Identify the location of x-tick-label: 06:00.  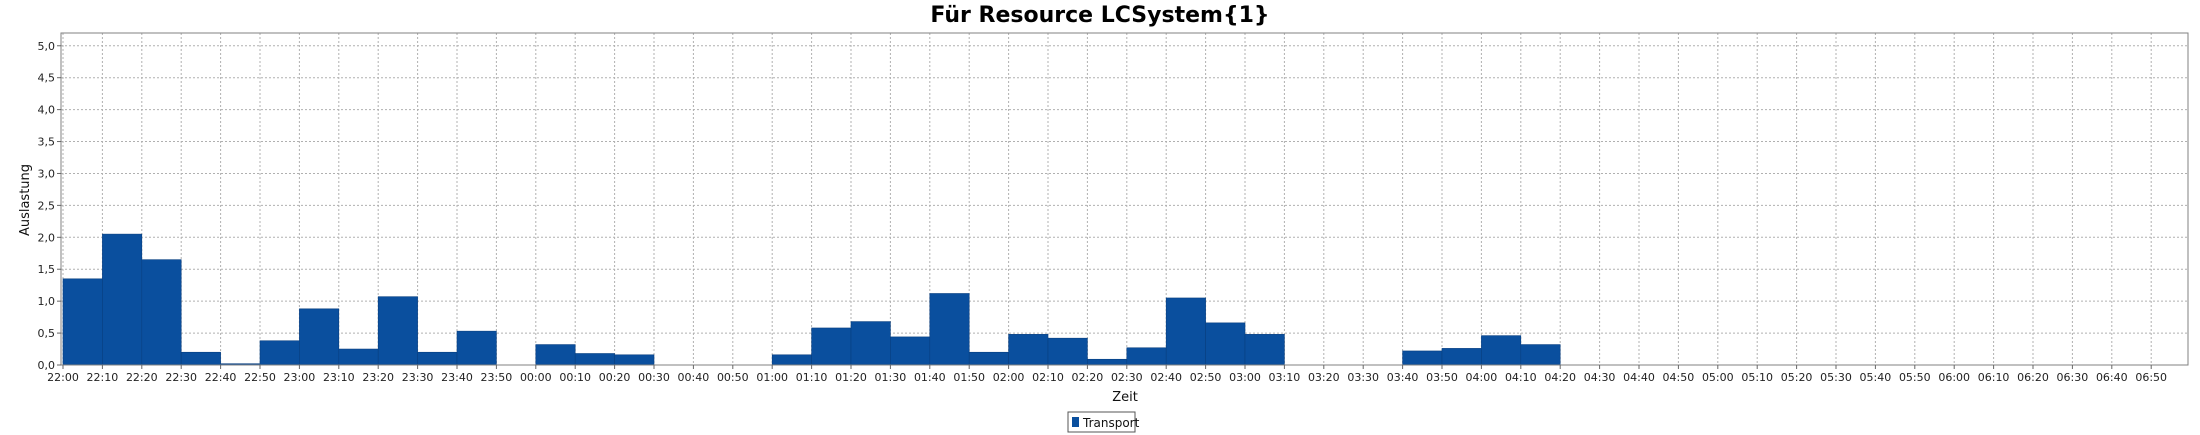
(1954, 377).